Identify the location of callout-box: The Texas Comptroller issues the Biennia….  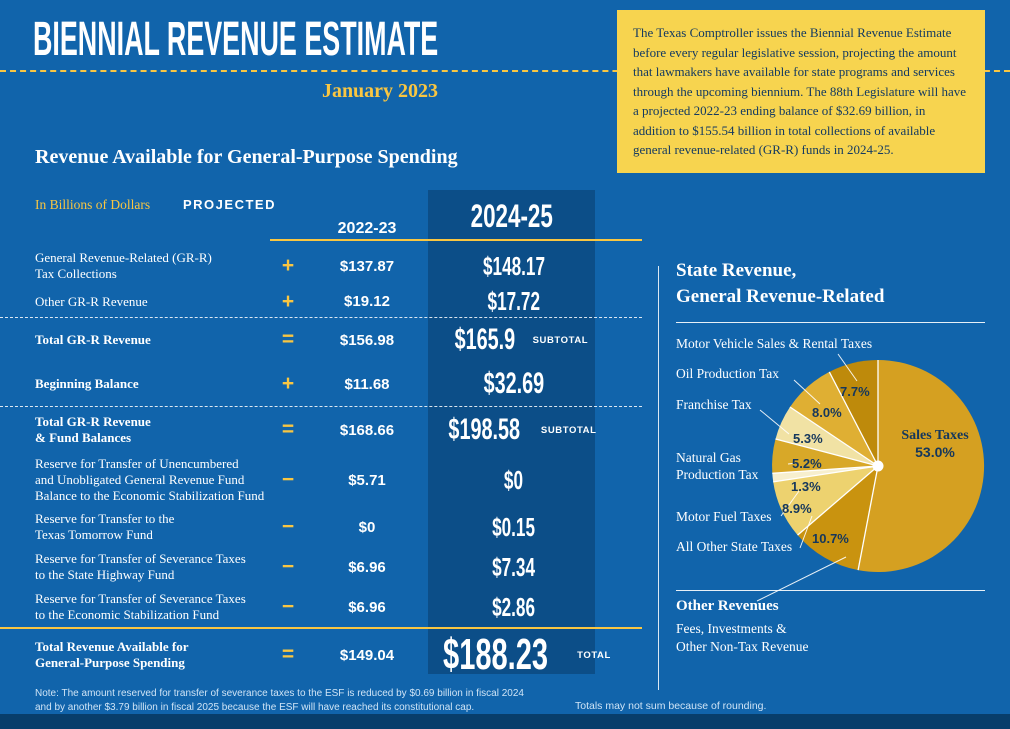
(801, 91).